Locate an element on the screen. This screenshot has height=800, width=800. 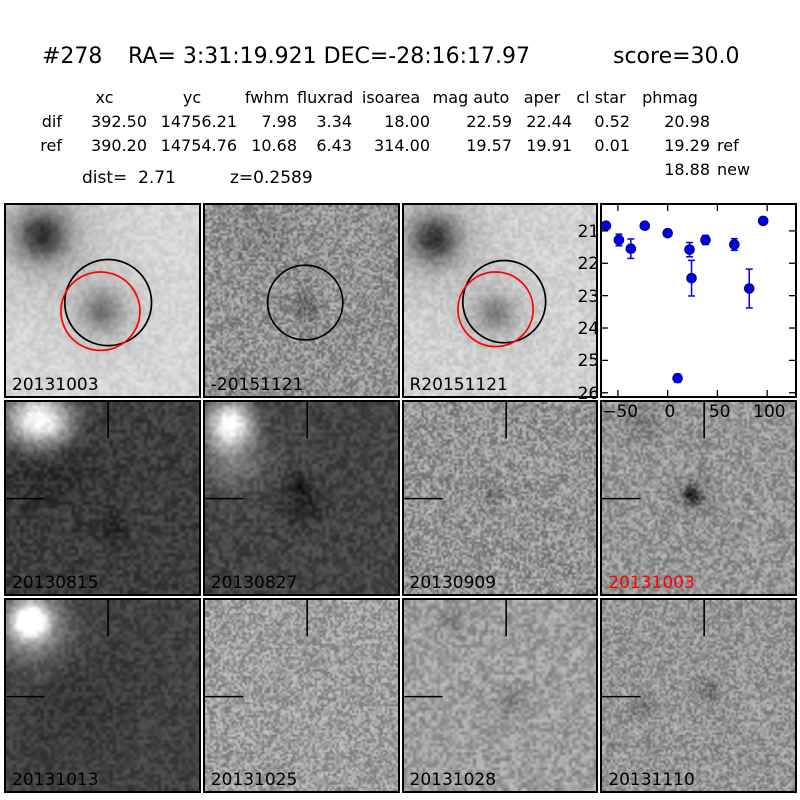
cutout-date-label: R20151121 is located at coordinates (458, 385).